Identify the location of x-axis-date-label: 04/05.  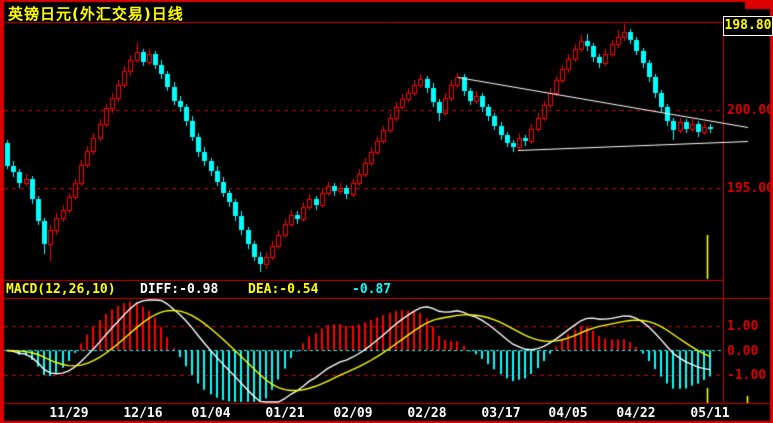
(568, 413).